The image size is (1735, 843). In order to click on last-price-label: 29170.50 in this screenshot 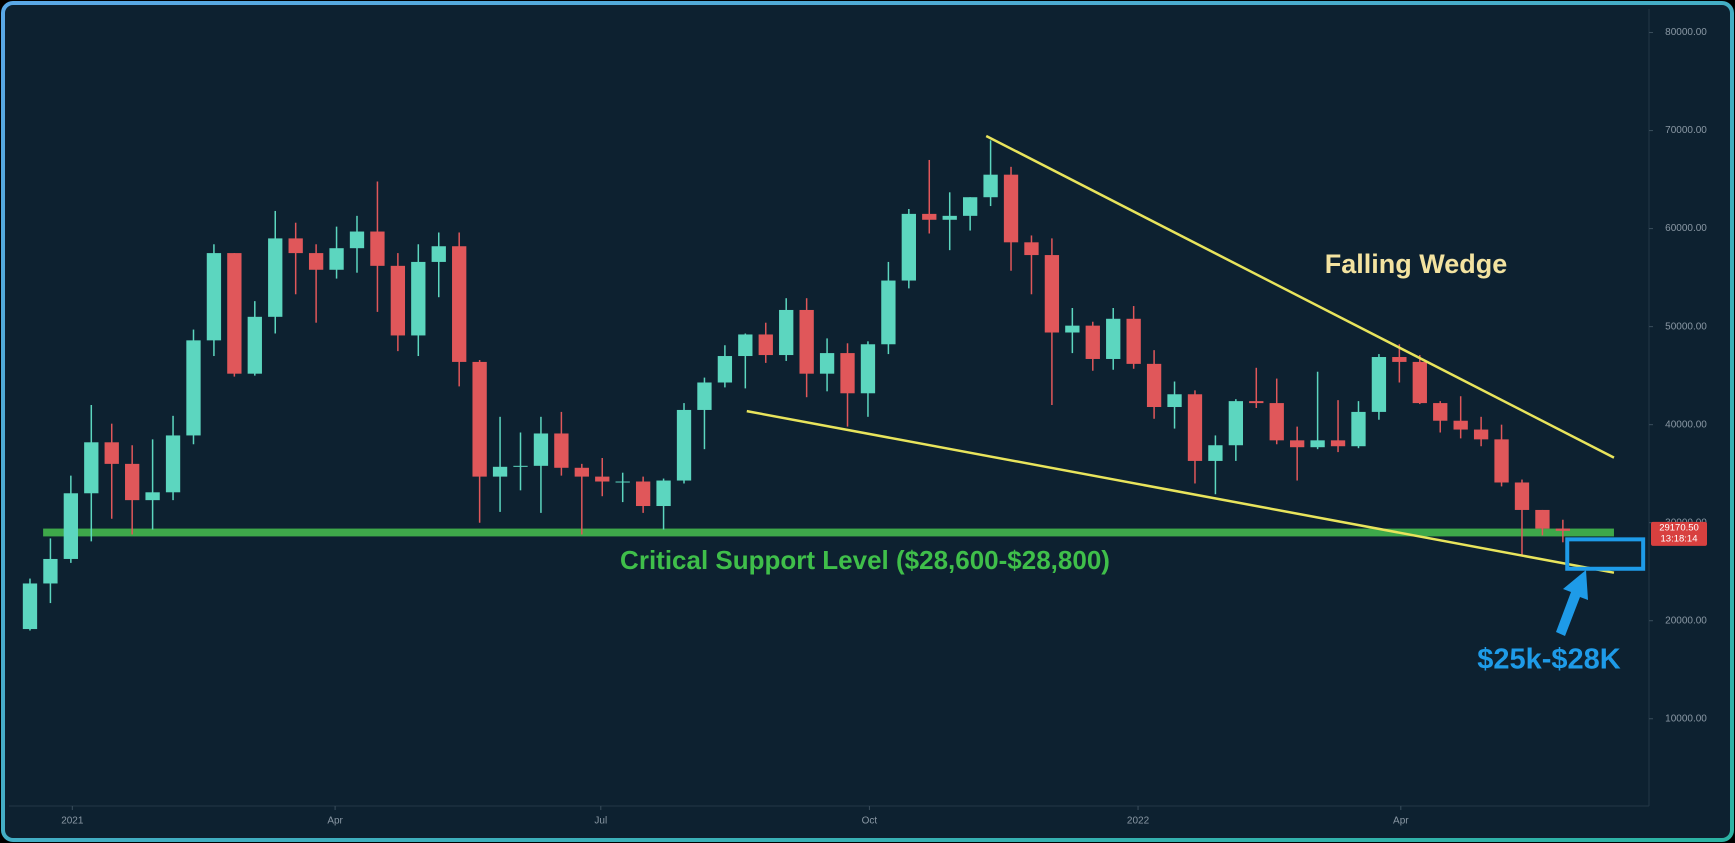, I will do `click(1679, 527)`.